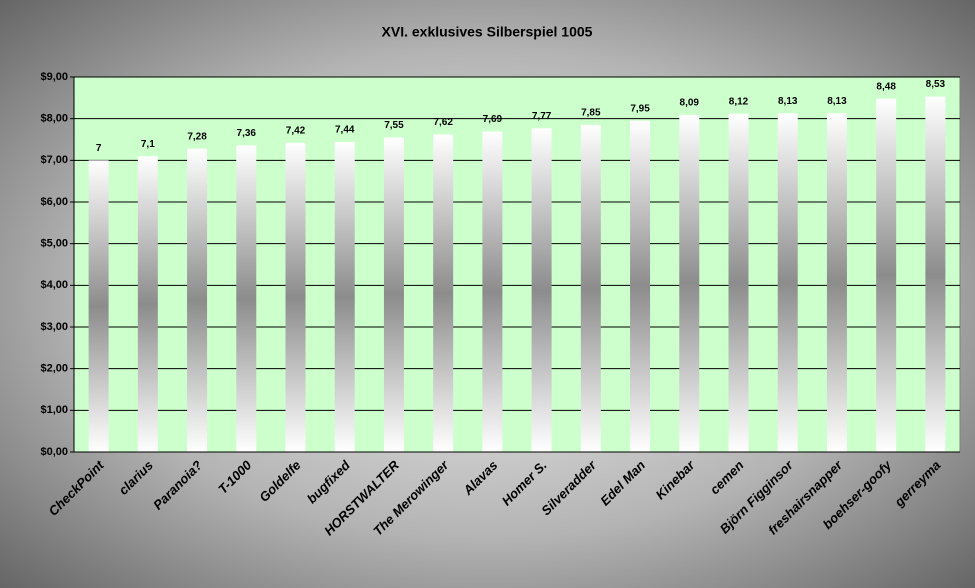 Image resolution: width=975 pixels, height=588 pixels. What do you see at coordinates (591, 113) in the screenshot?
I see `value-label: 7,85` at bounding box center [591, 113].